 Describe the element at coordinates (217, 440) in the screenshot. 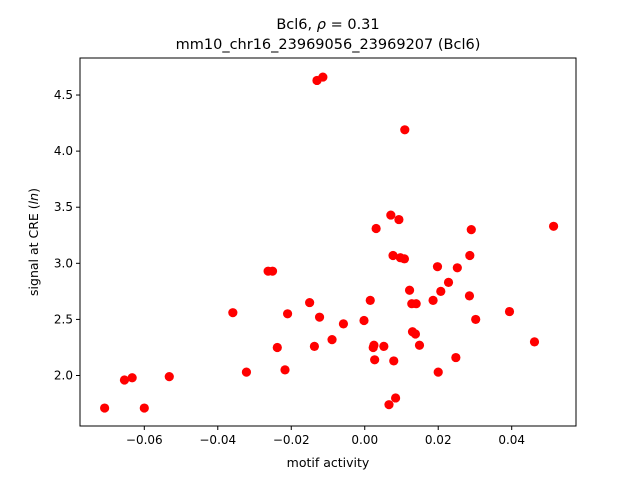

I see `x-tick-label: −0.04` at that location.